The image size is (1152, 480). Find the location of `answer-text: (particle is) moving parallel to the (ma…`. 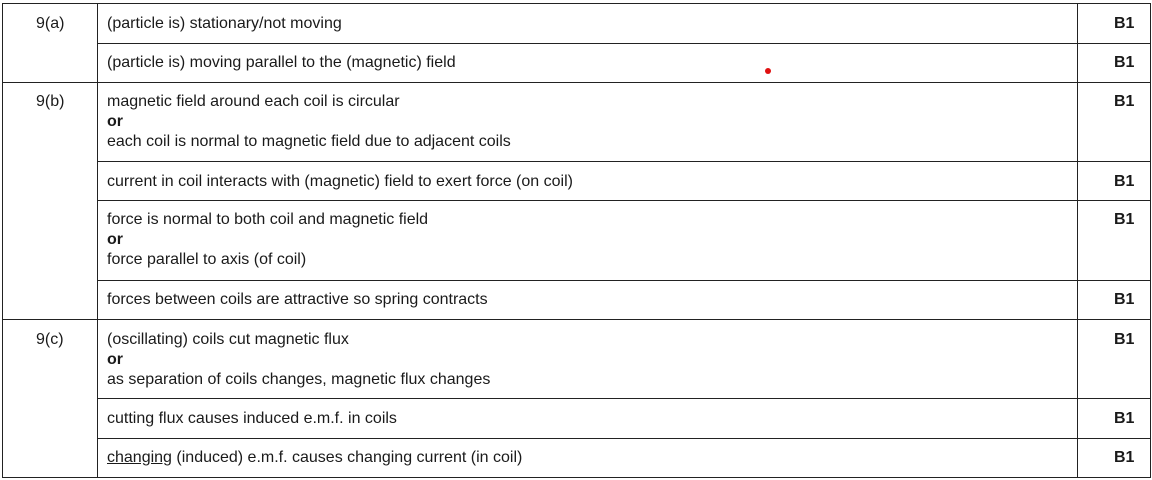

answer-text: (particle is) moving parallel to the (ma… is located at coordinates (587, 63).